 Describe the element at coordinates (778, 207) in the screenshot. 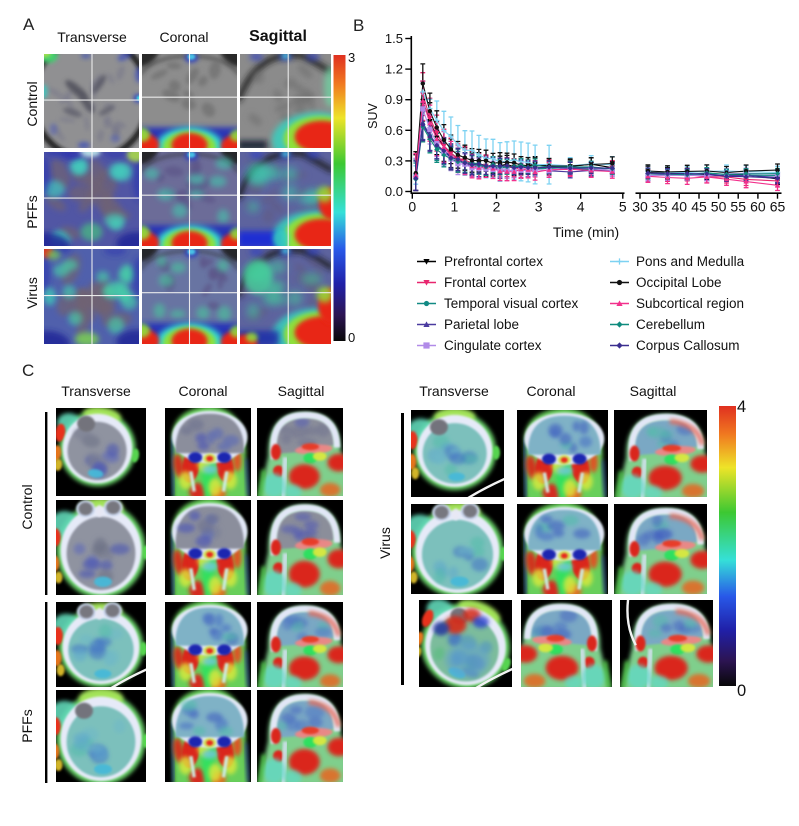

I see `svg-text: 65` at that location.